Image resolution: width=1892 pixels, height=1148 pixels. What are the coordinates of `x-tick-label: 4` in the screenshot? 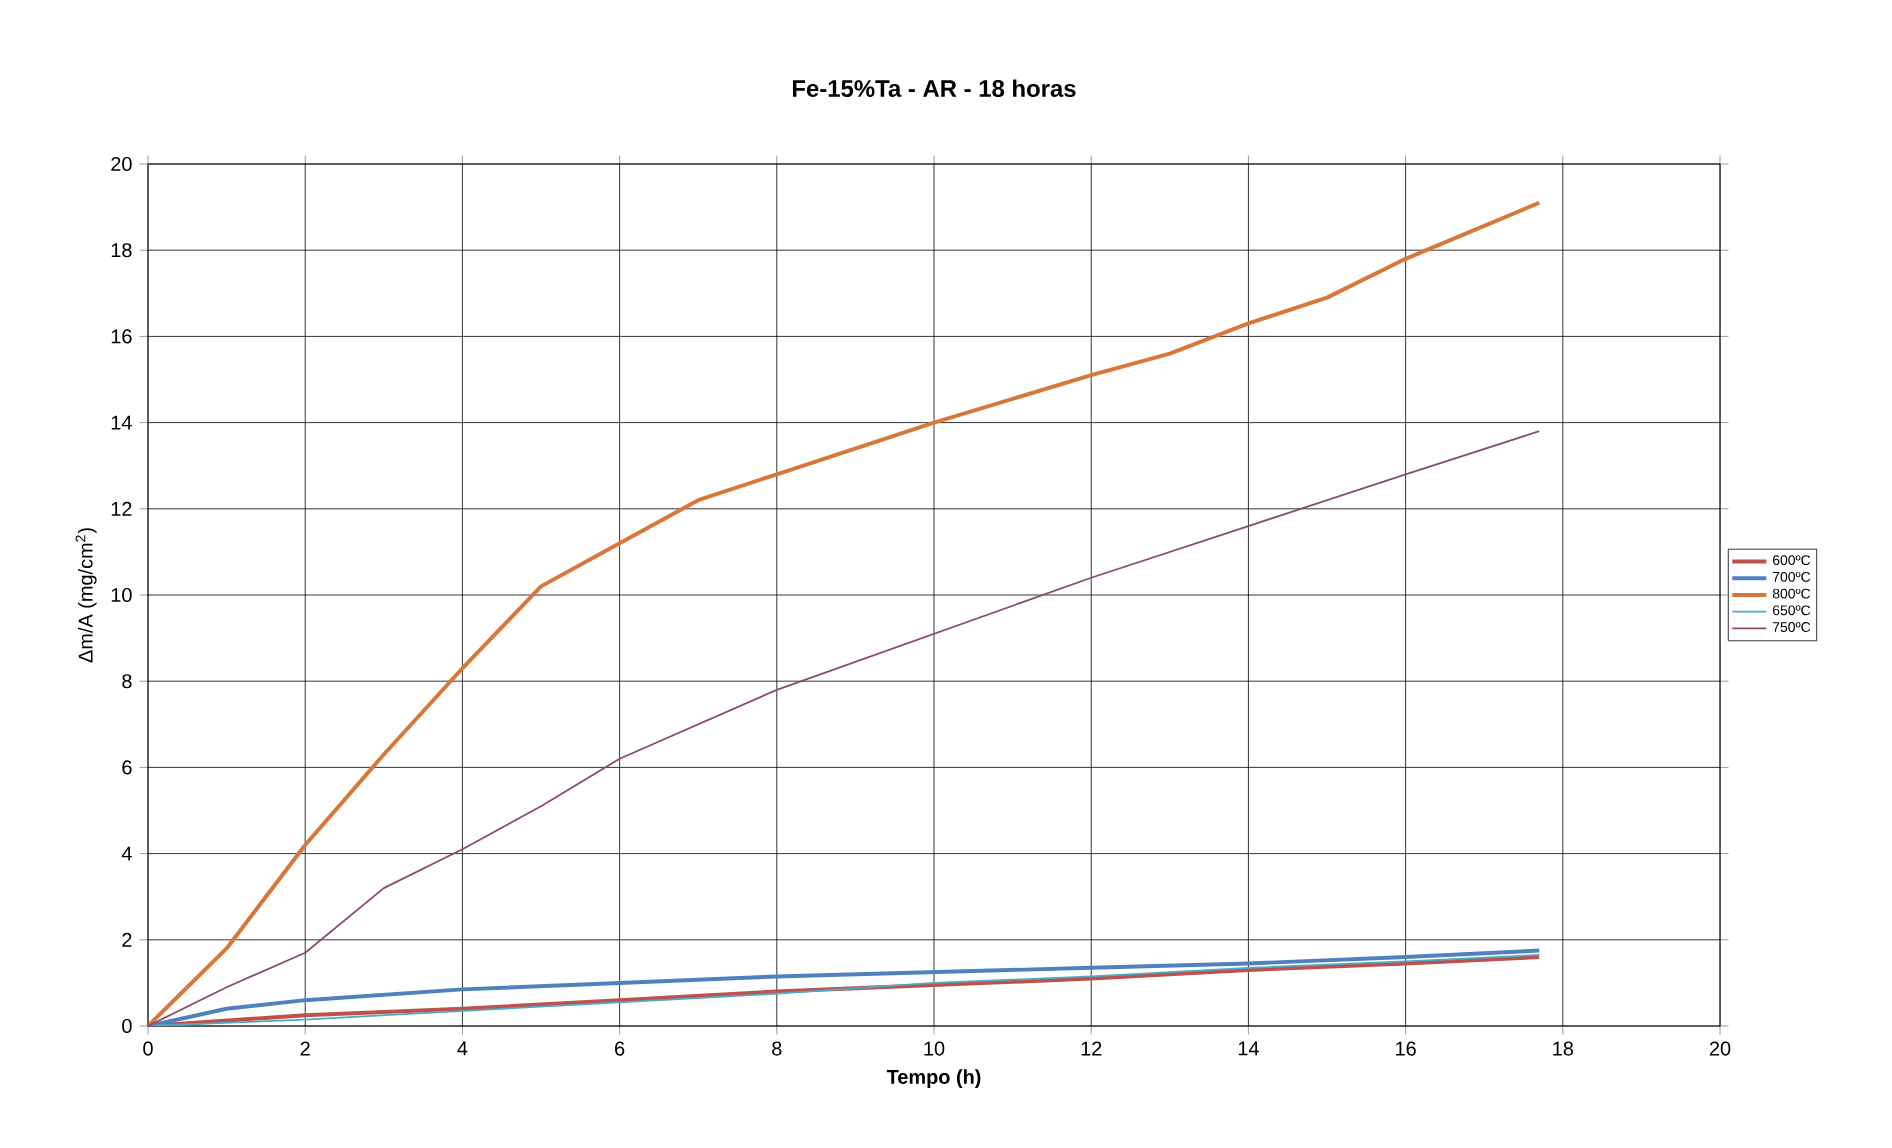 It's located at (462, 1048).